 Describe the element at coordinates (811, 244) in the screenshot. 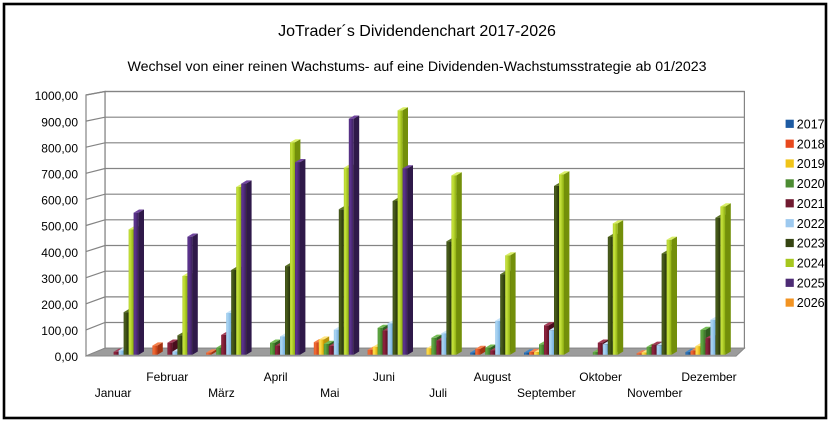

I see `svg-text: 2023` at that location.